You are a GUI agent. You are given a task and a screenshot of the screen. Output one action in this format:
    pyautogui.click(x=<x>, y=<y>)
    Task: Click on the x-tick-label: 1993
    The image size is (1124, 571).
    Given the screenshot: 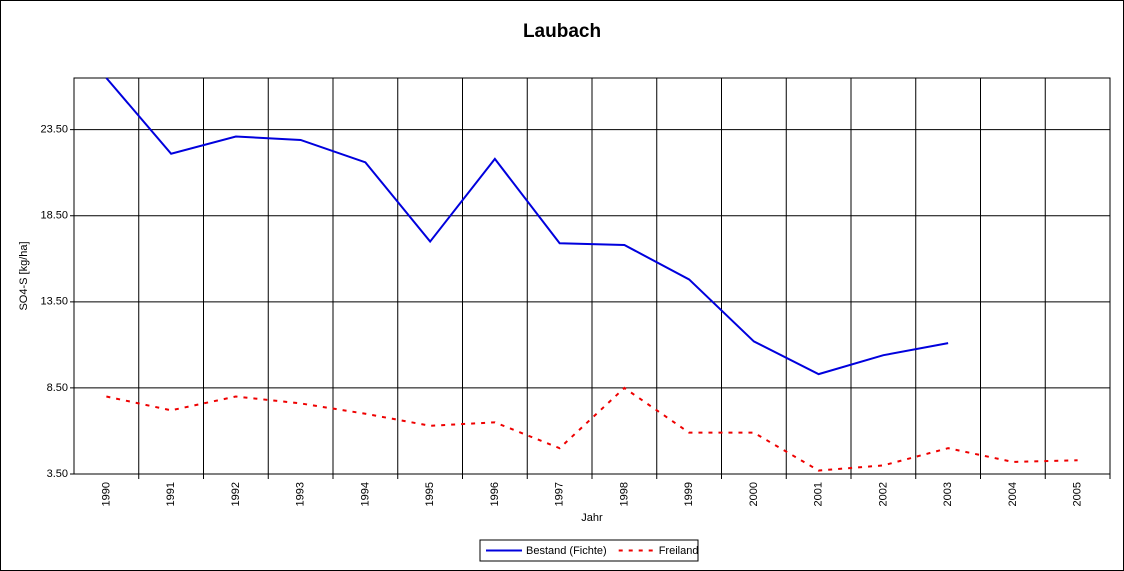 What is the action you would take?
    pyautogui.click(x=301, y=494)
    